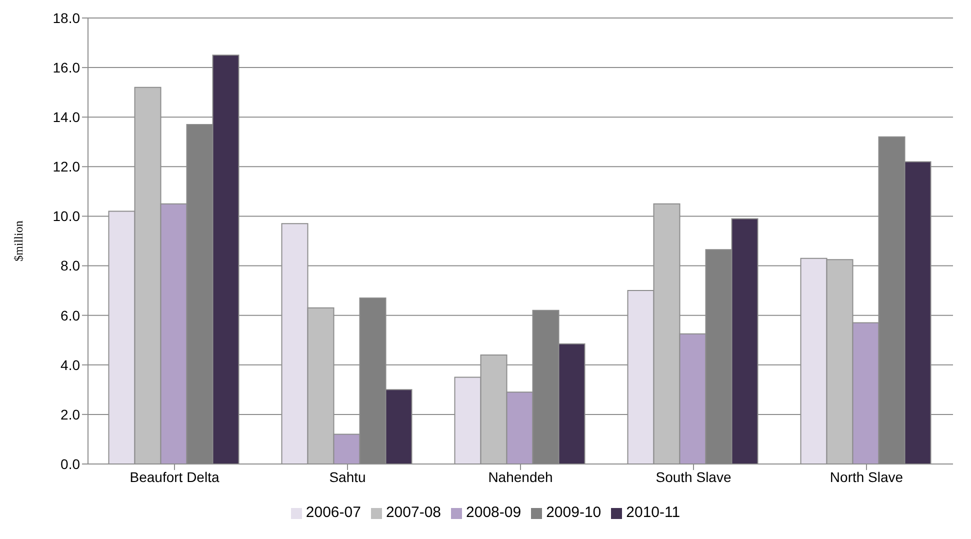 Image resolution: width=971 pixels, height=539 pixels. What do you see at coordinates (70, 464) in the screenshot?
I see `y-tick-label: 0.0` at bounding box center [70, 464].